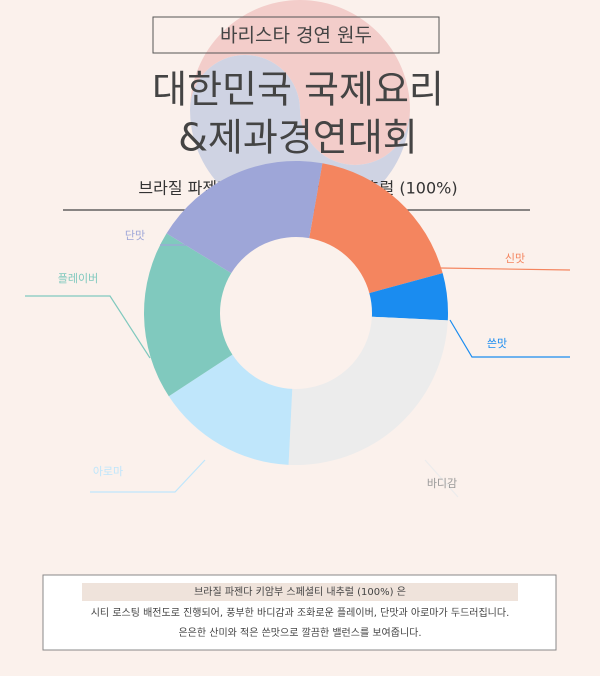 This screenshot has height=676, width=600. What do you see at coordinates (78, 278) in the screenshot?
I see `segment-label: 플레이버` at bounding box center [78, 278].